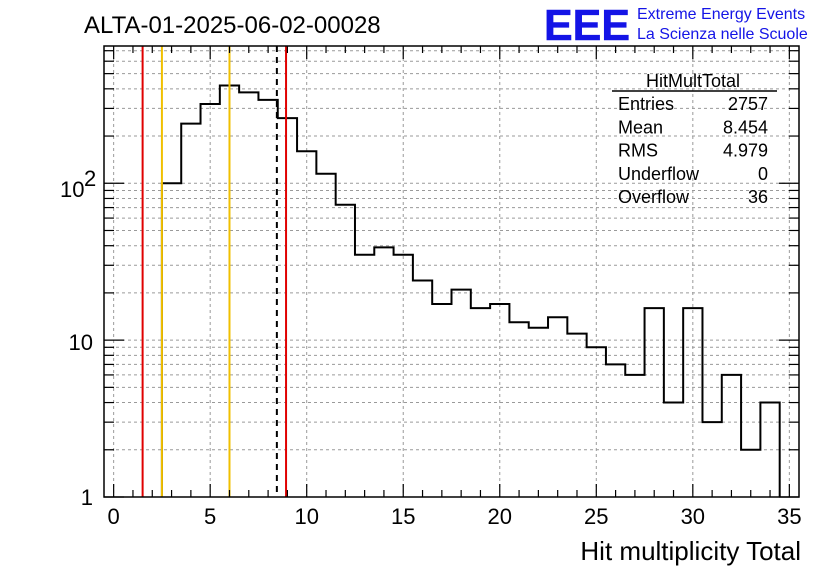 The height and width of the screenshot is (572, 836). What do you see at coordinates (659, 174) in the screenshot?
I see `stats-row-label: Underflow` at bounding box center [659, 174].